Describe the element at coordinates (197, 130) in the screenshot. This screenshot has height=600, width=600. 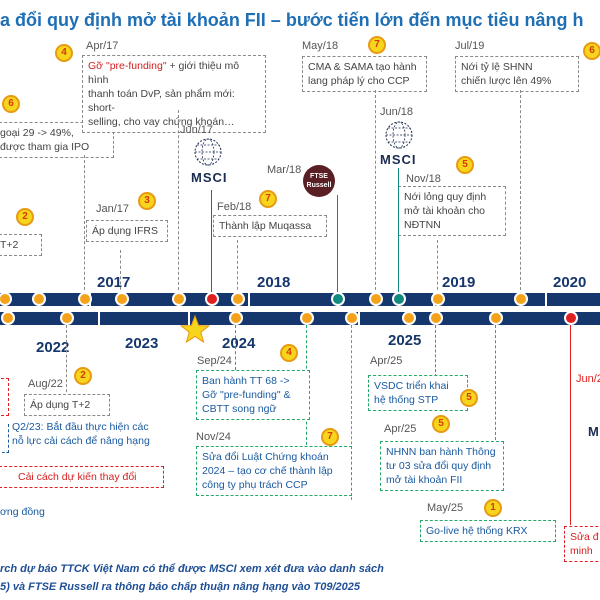
I see `date-jun17: Jun/17` at that location.